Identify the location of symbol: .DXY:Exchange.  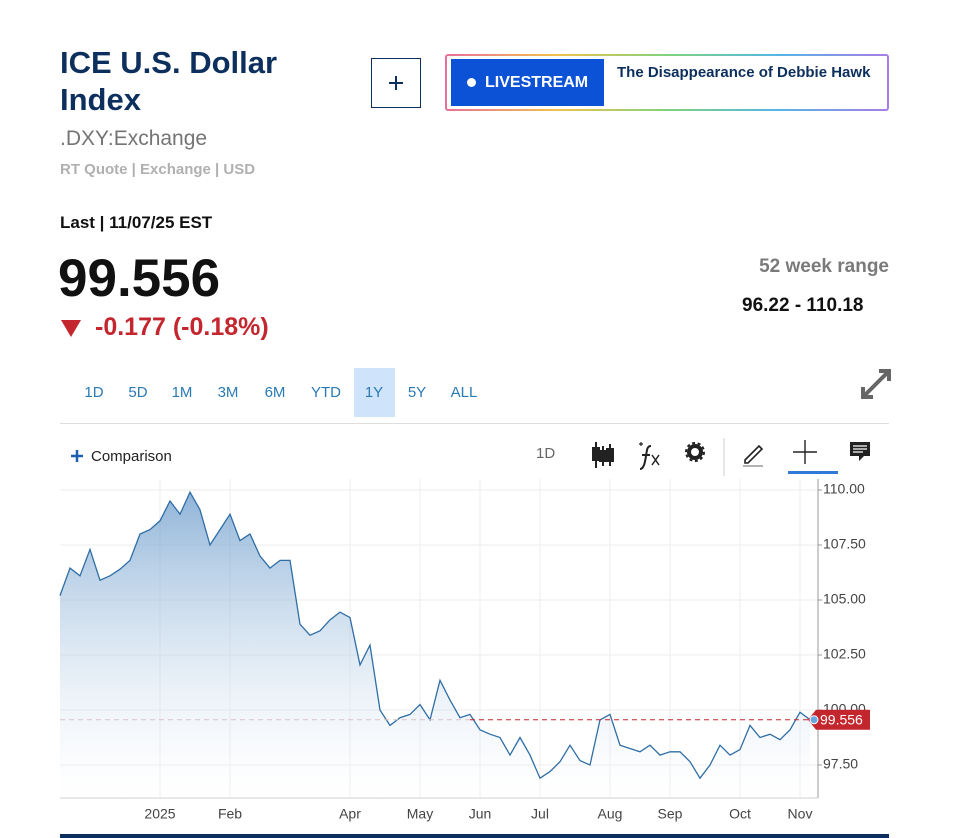
(134, 138).